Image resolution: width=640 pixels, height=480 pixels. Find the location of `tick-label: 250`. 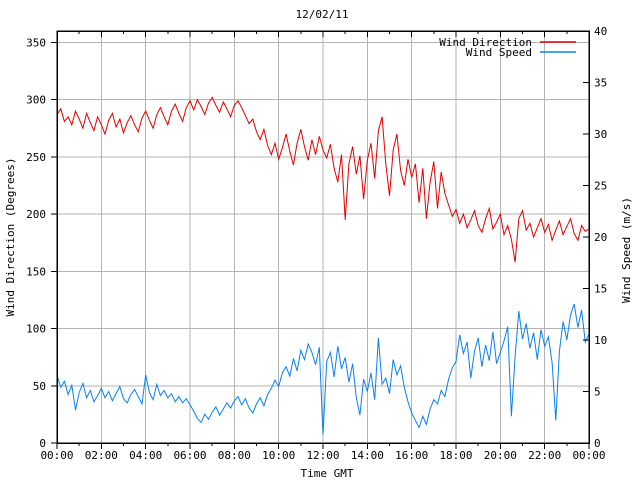

tick-label: 250 is located at coordinates (36, 157).